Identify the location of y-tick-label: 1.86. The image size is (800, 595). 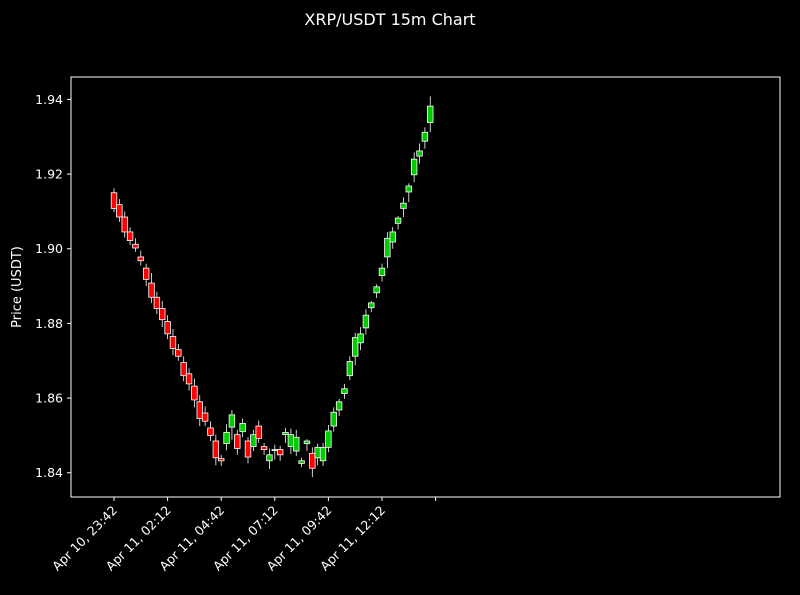
(49, 398).